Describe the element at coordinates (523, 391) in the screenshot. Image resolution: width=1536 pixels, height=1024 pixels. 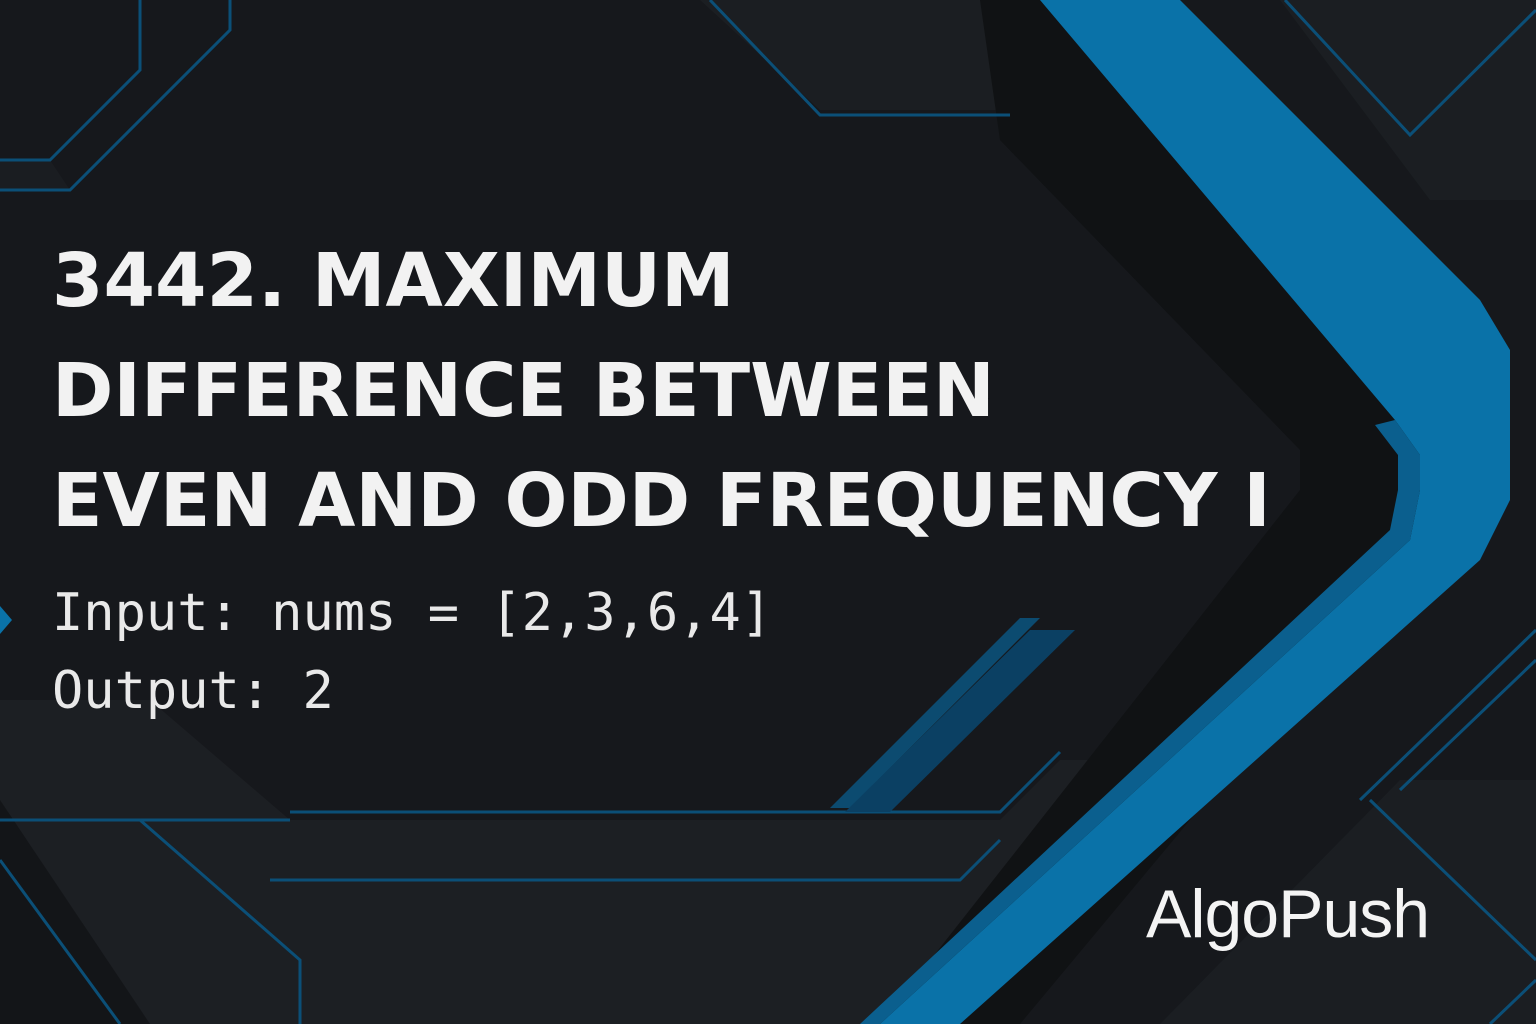
I see `title-line-2: DIFFERENCE BETWEEN` at that location.